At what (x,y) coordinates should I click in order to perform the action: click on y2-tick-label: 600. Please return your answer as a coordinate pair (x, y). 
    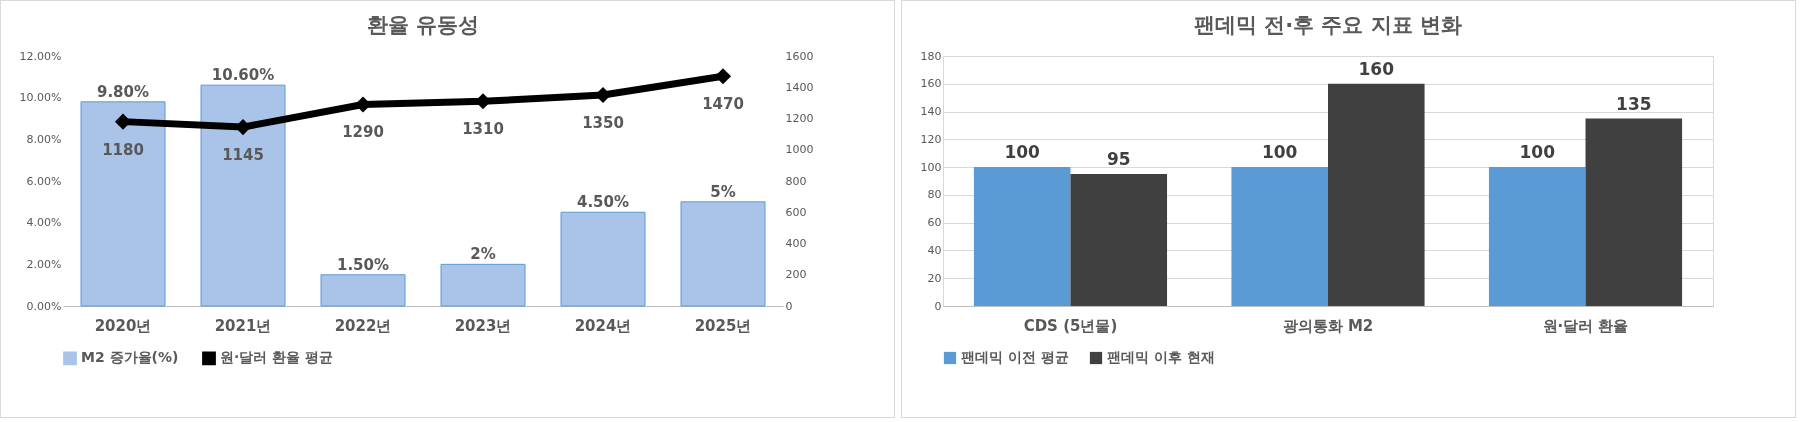
    Looking at the image, I should click on (796, 212).